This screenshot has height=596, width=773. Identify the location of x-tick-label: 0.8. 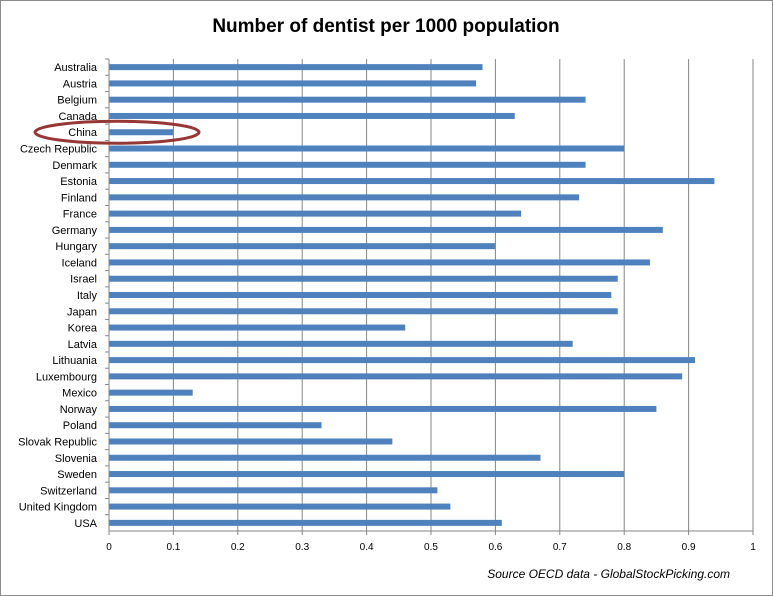
(624, 547).